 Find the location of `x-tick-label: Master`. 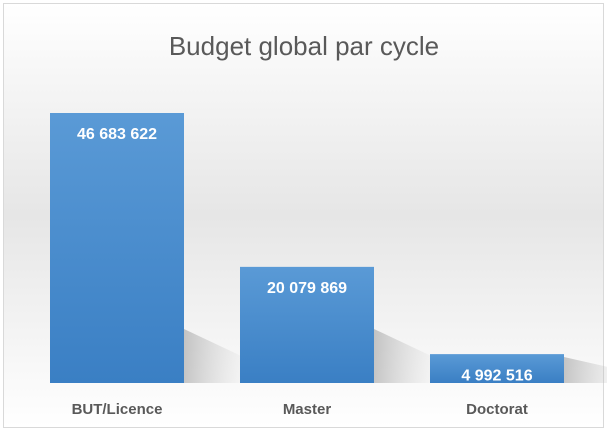

x-tick-label: Master is located at coordinates (307, 409).